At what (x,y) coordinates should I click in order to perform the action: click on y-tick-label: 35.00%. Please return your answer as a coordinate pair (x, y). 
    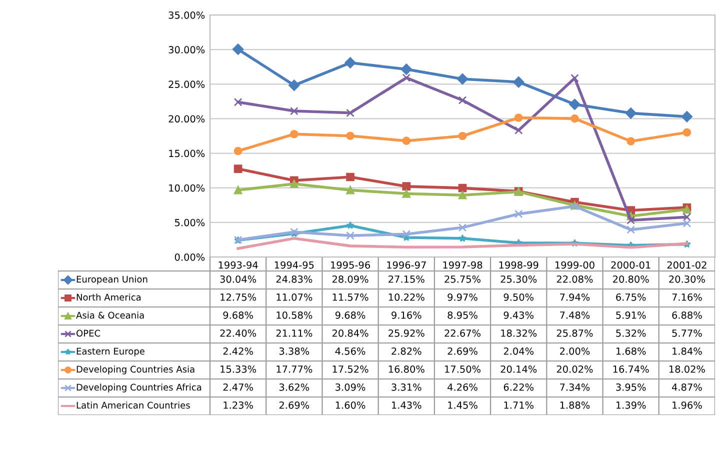
    Looking at the image, I should click on (186, 15).